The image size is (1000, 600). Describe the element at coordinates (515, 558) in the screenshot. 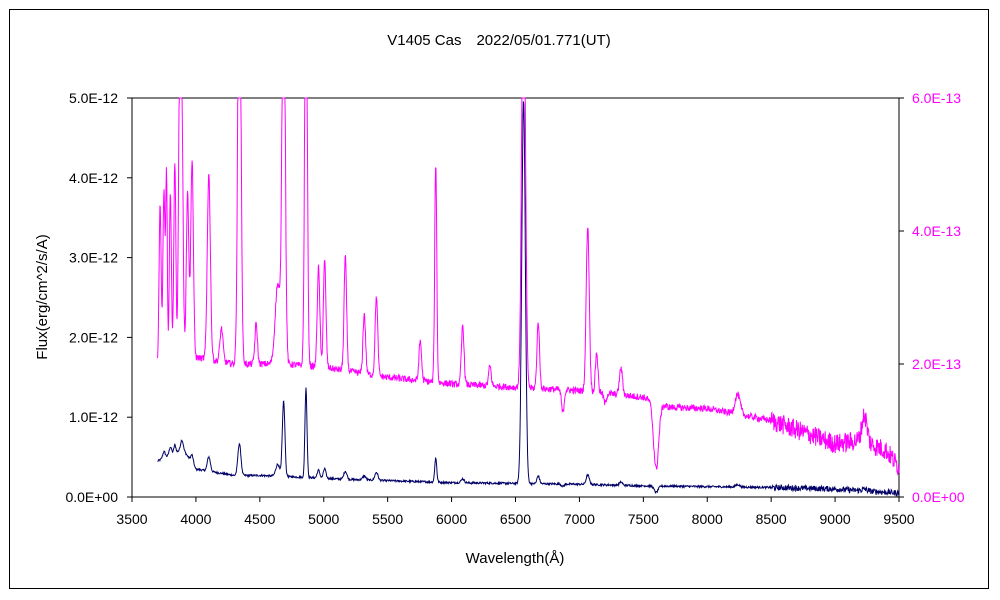

I see `x-axis-label: Wavelength(Å)` at that location.